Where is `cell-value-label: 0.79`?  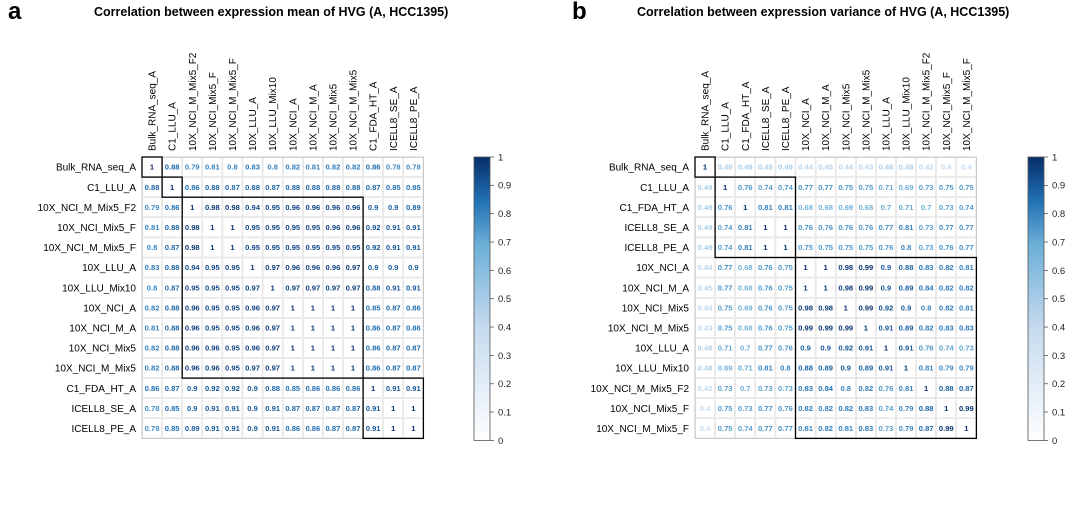
cell-value-label: 0.79 is located at coordinates (906, 408).